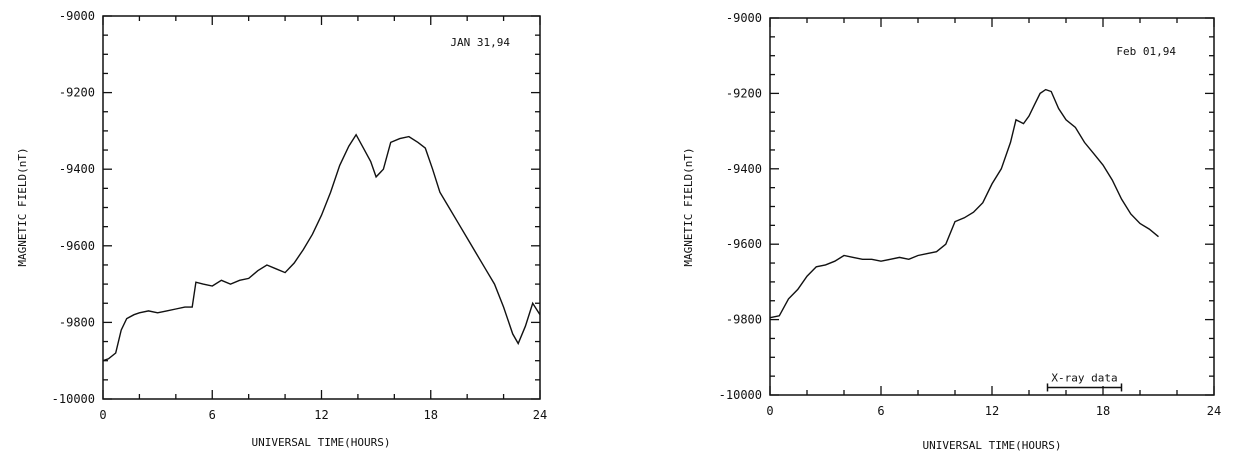 Image resolution: width=1236 pixels, height=457 pixels. Describe the element at coordinates (1084, 377) in the screenshot. I see `xray-data-label: X-ray data` at that location.